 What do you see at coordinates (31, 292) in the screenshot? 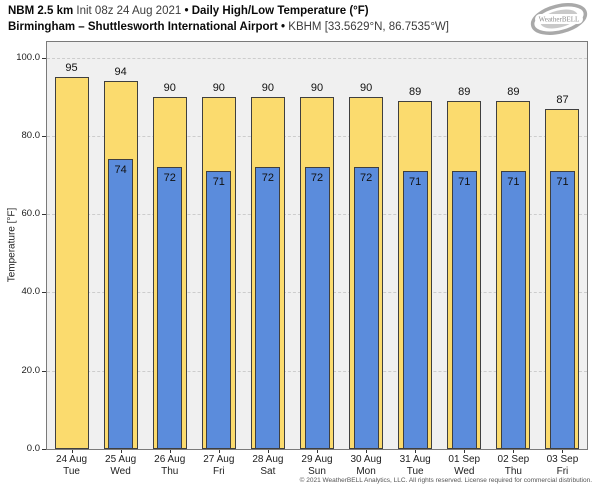
I see `y-tick-label: 40.0` at bounding box center [31, 292].